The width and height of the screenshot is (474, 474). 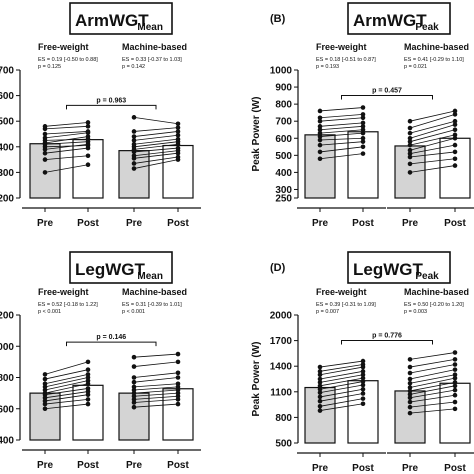 I want to click on title-box, so click(x=121, y=267).